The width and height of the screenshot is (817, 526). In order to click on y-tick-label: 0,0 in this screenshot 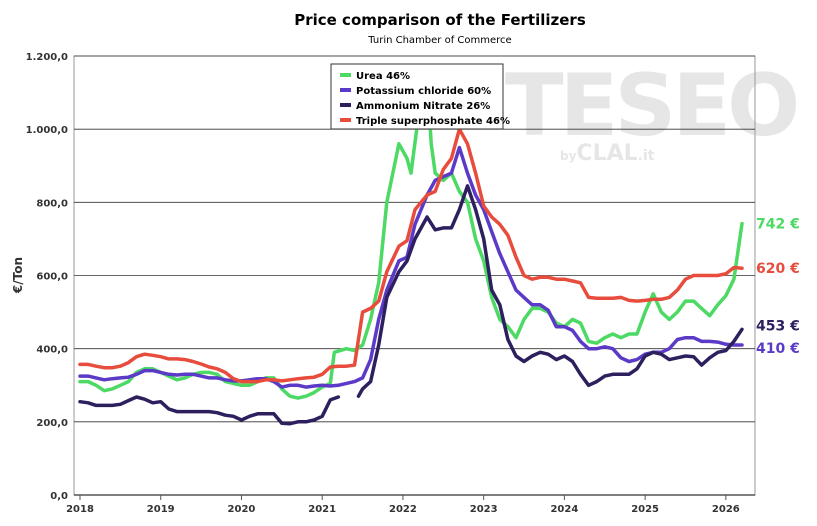, I will do `click(59, 496)`.